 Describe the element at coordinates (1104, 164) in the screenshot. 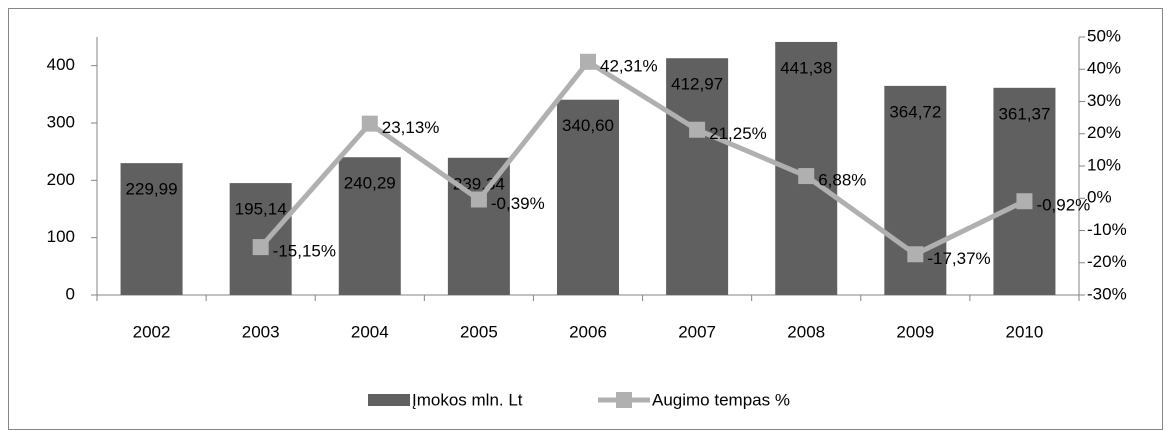

I see `y2-tick-label: 10%` at that location.